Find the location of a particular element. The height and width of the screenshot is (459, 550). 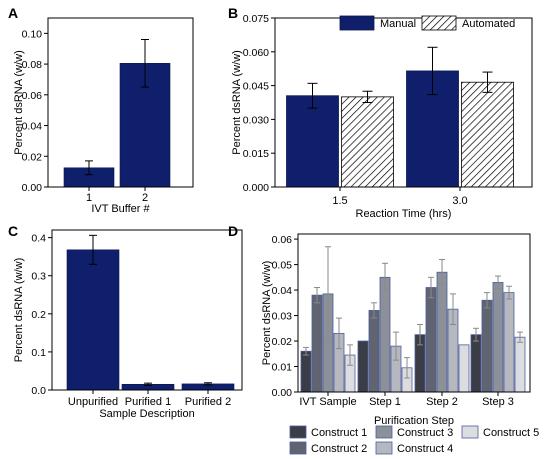

legend-label: Construct 4 is located at coordinates (425, 449).